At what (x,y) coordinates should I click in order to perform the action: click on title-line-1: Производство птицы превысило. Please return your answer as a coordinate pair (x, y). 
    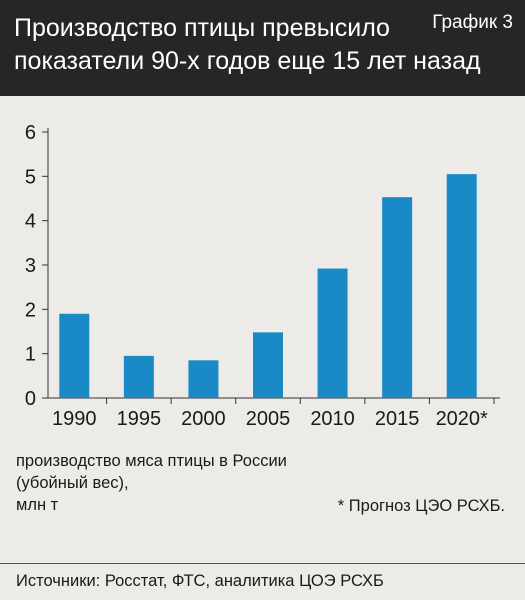
    Looking at the image, I should click on (202, 28).